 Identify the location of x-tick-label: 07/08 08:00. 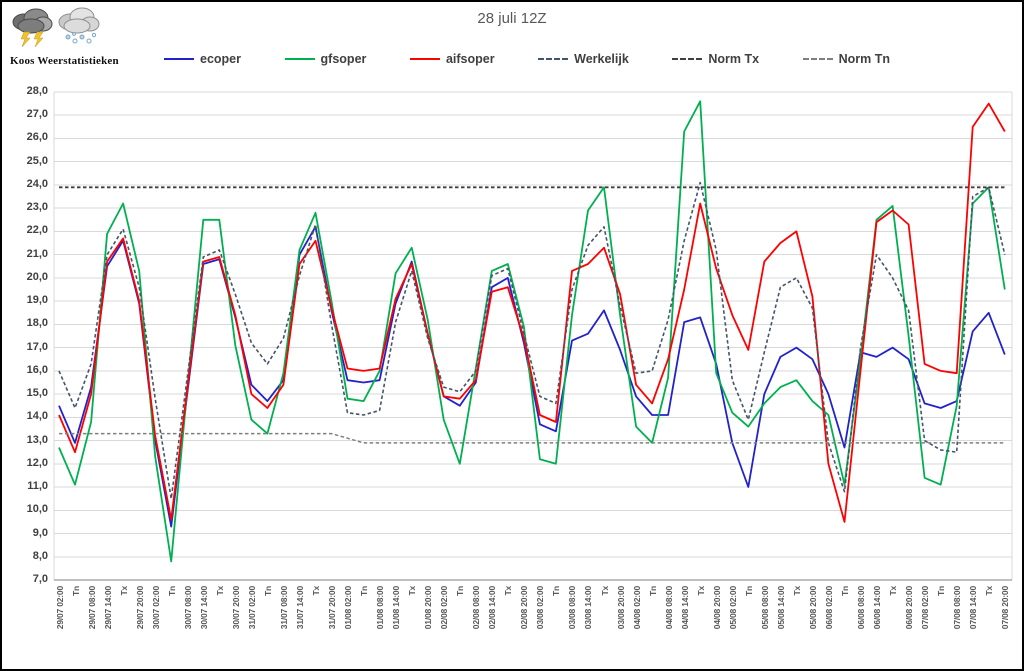
(957, 608).